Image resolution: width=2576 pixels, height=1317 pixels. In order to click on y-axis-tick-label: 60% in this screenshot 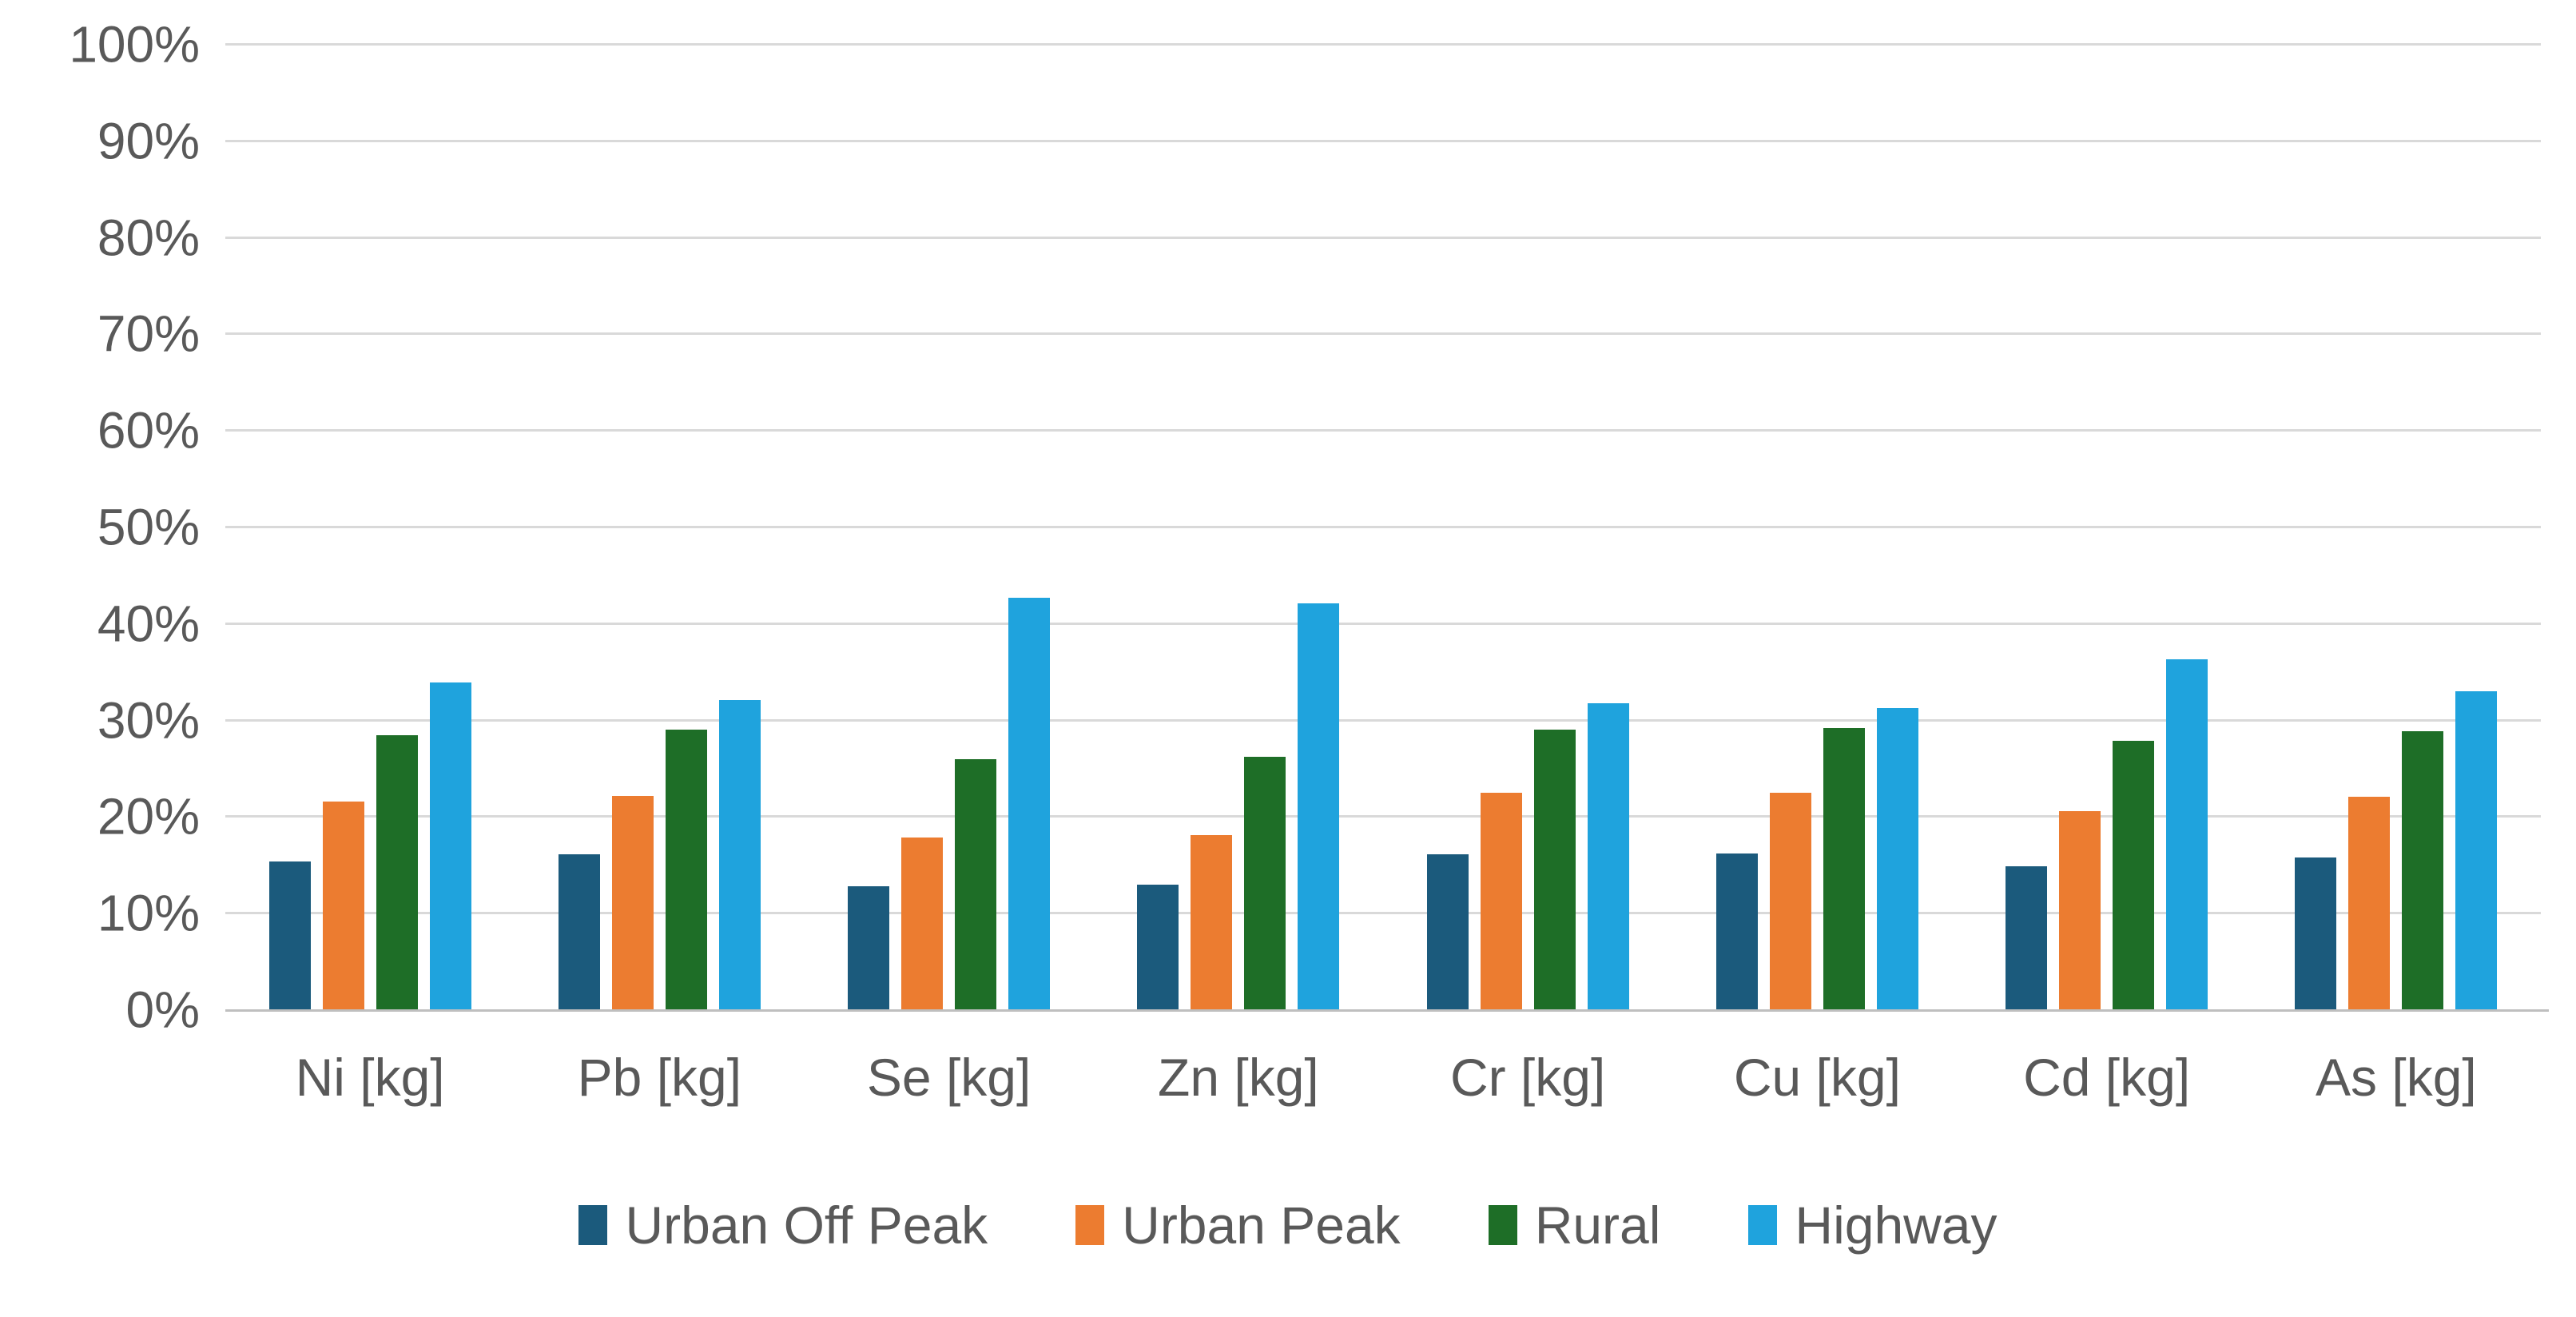, I will do `click(148, 430)`.